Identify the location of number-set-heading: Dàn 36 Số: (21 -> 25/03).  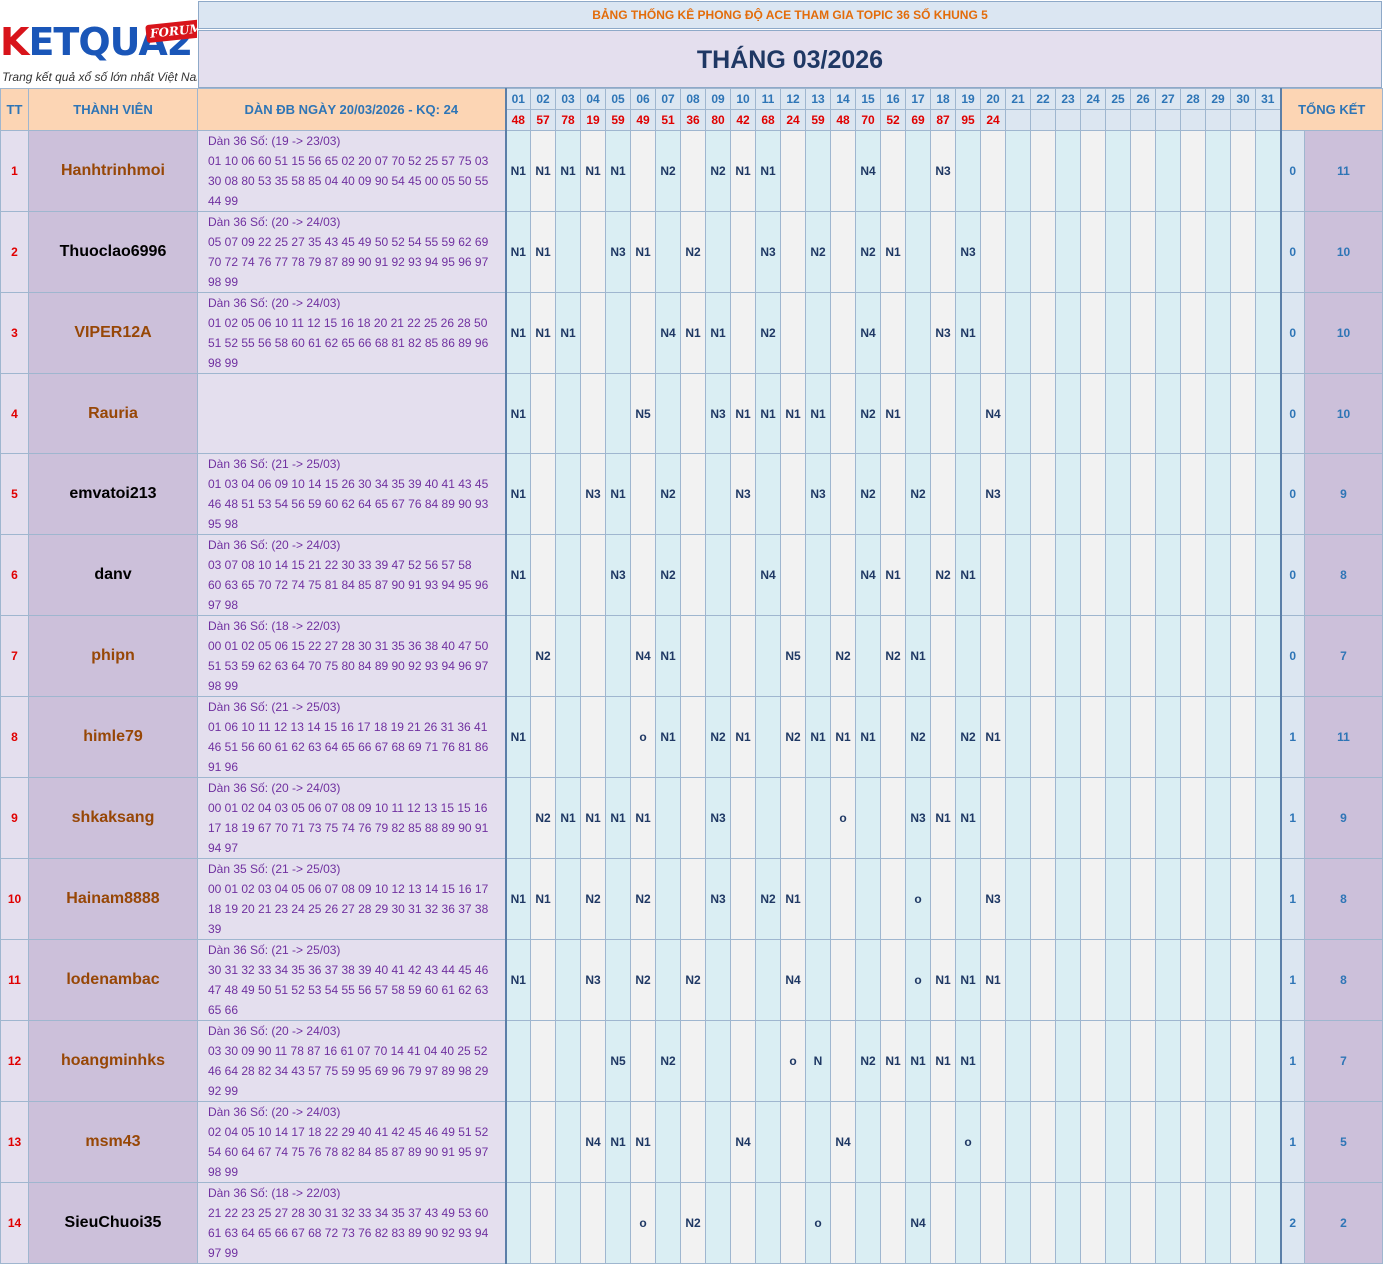
(274, 464).